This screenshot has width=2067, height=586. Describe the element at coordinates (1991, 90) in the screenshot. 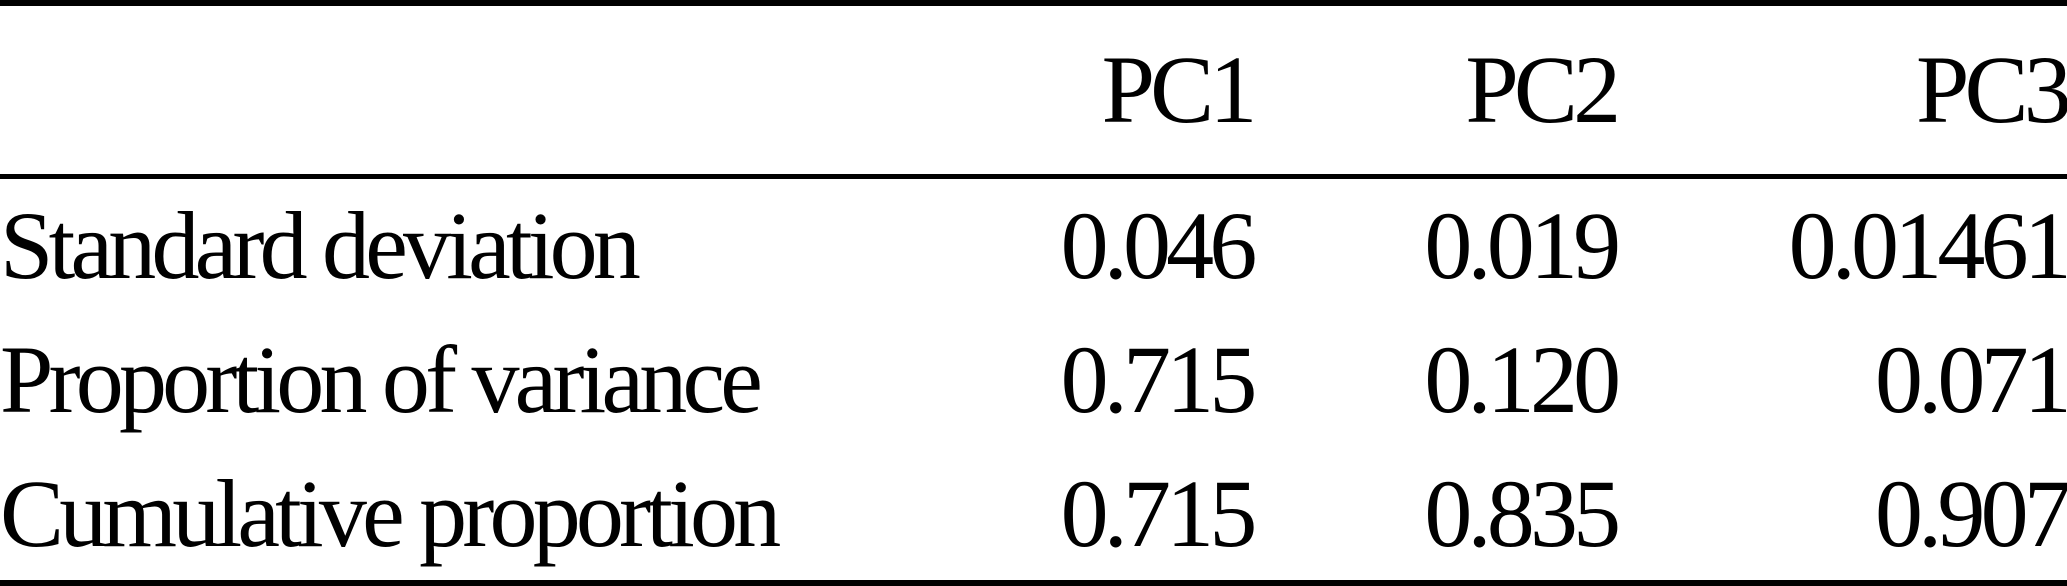

I see `header-cell-pc3: PC3` at that location.